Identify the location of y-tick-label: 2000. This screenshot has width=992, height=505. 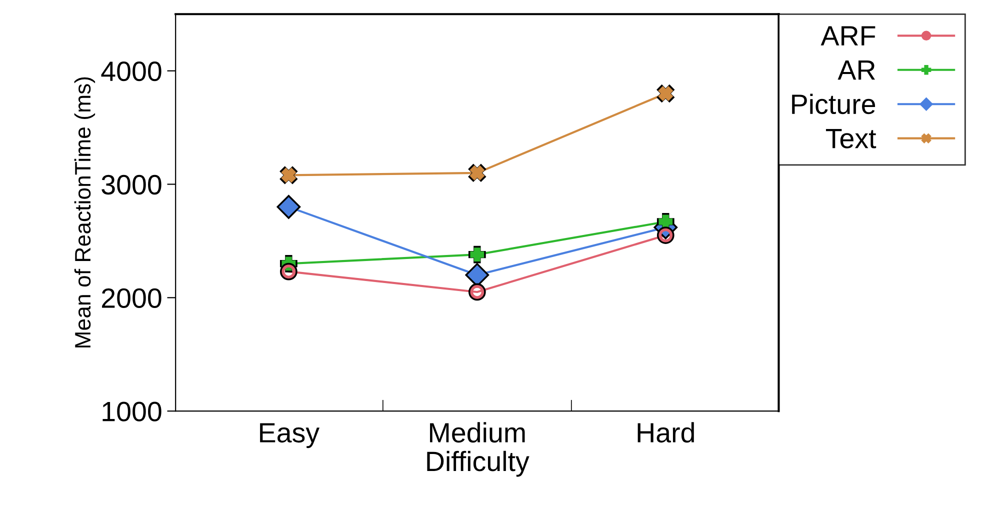
(132, 298).